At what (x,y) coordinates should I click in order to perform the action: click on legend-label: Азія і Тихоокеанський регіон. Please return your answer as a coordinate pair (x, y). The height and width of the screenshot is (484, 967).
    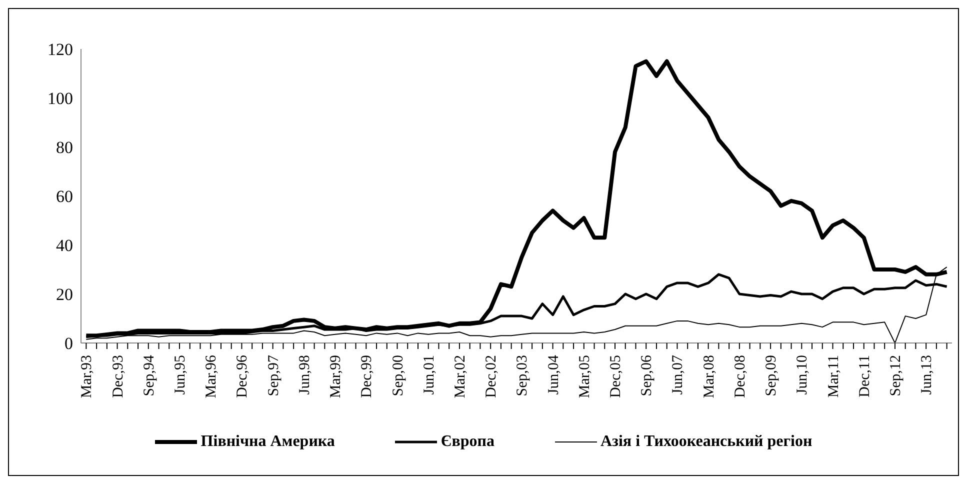
    Looking at the image, I should click on (706, 442).